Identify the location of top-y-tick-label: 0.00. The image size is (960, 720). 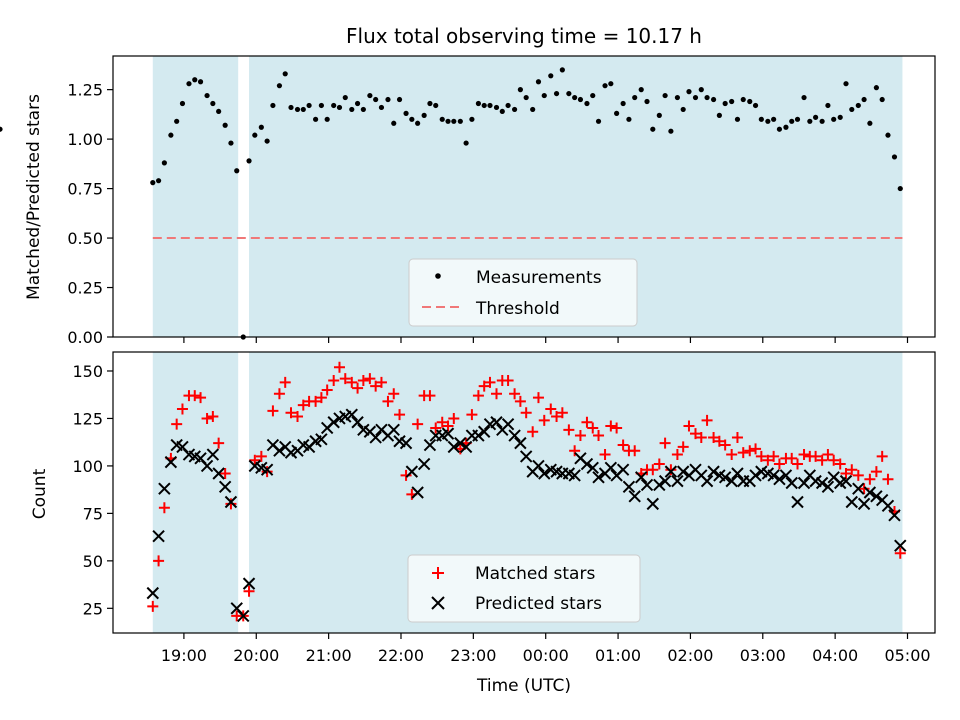
(85, 337).